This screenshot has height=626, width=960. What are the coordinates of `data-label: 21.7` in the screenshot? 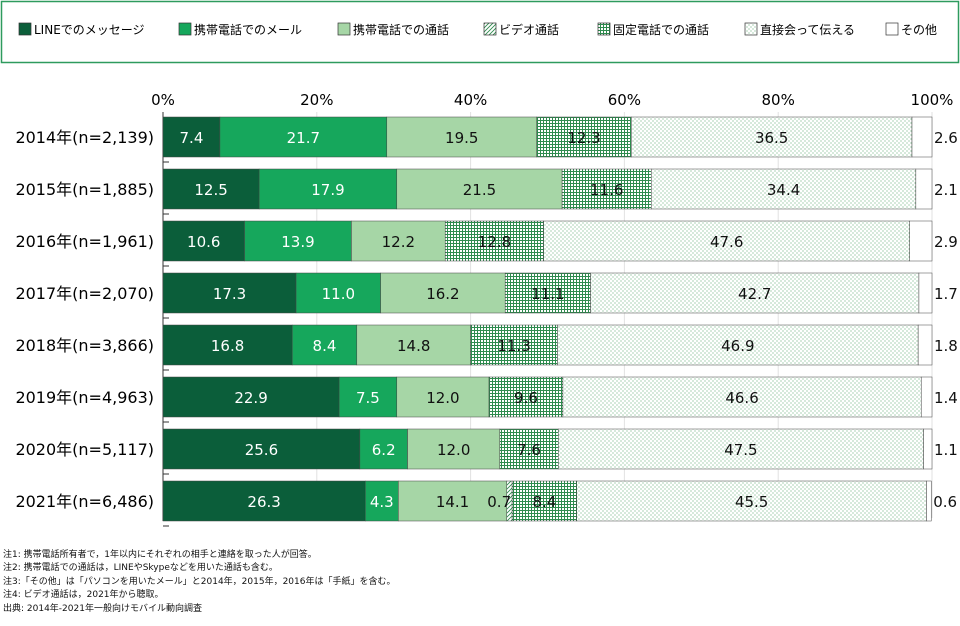 It's located at (303, 138).